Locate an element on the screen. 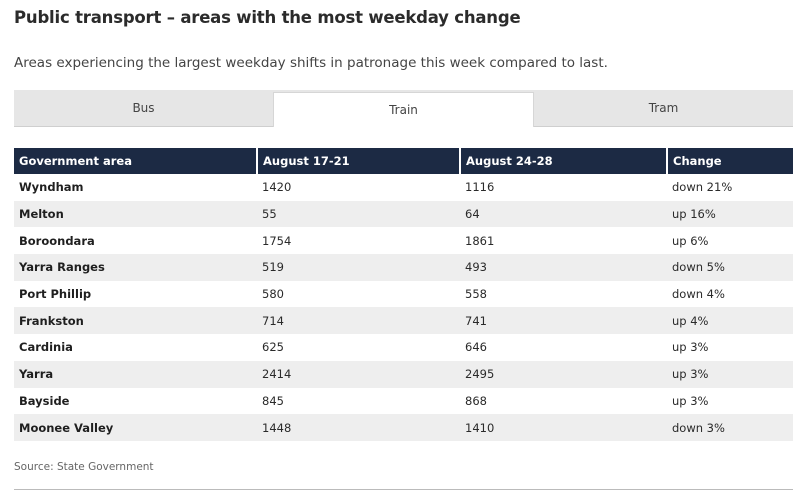 Image resolution: width=800 pixels, height=492 pixels. cell-aug-17-21: 519 is located at coordinates (358, 267).